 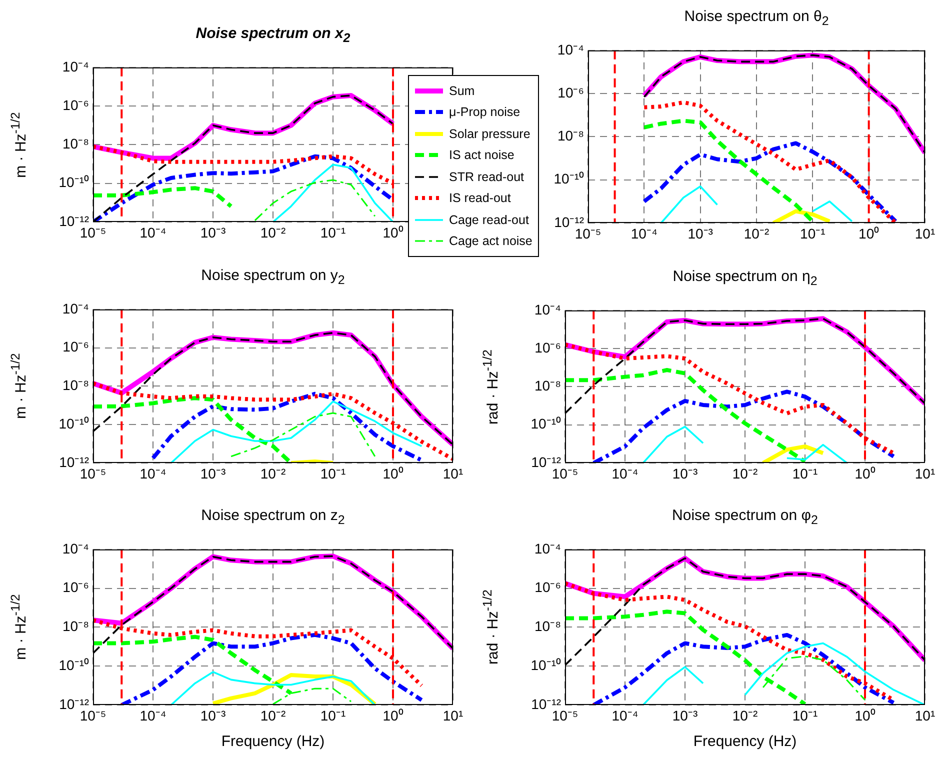 I want to click on legend-label: Cage read-out, so click(x=489, y=219).